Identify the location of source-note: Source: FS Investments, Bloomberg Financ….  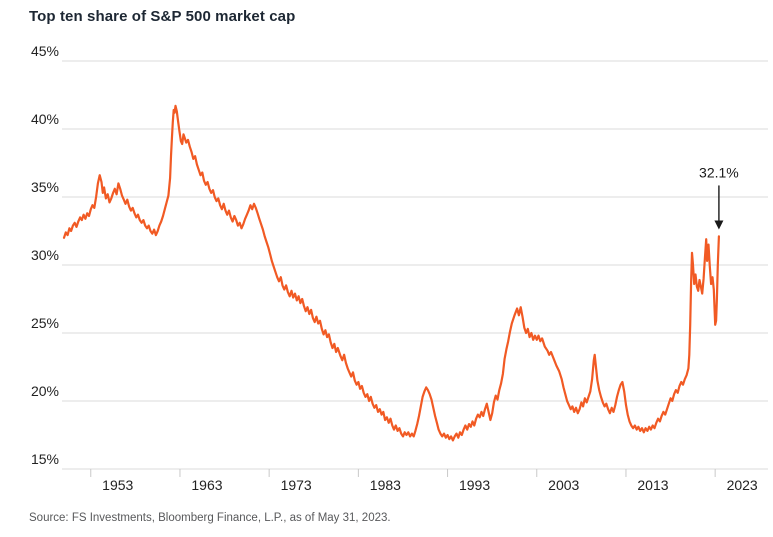
(210, 518).